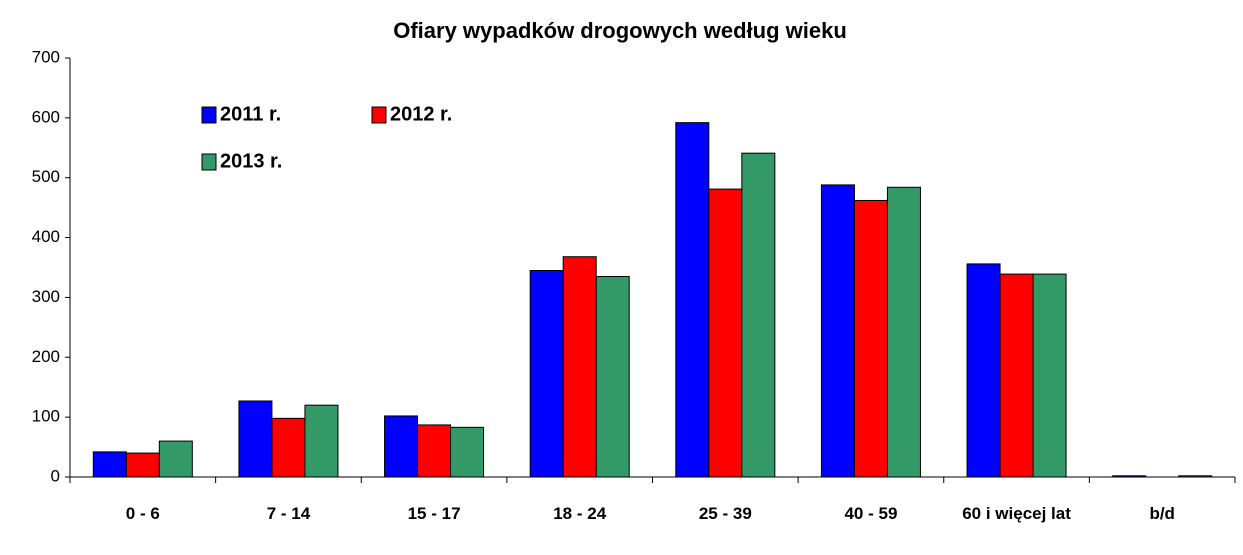 The height and width of the screenshot is (555, 1243). I want to click on legend-label: 2011 r., so click(250, 114).